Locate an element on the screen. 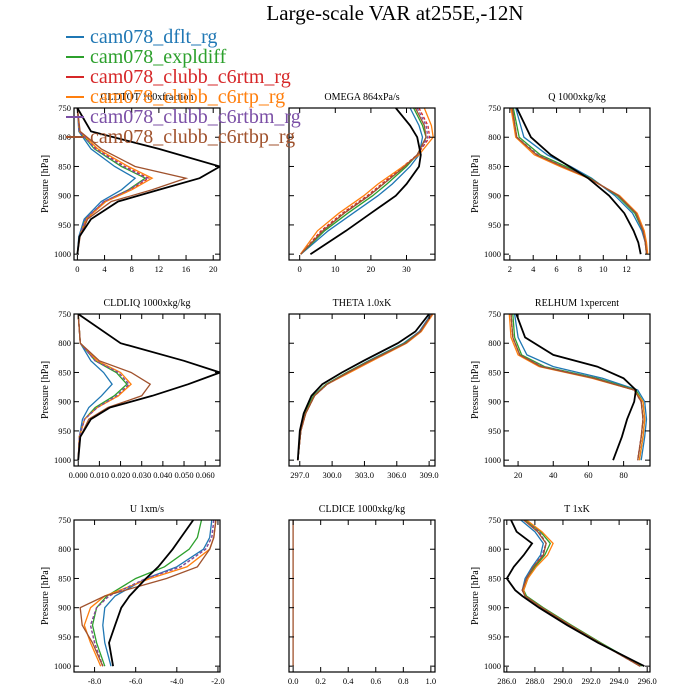 This screenshot has height=700, width=700. panel-2: 0 10 20 30 OMEGA 864xPa/s is located at coordinates (362, 183).